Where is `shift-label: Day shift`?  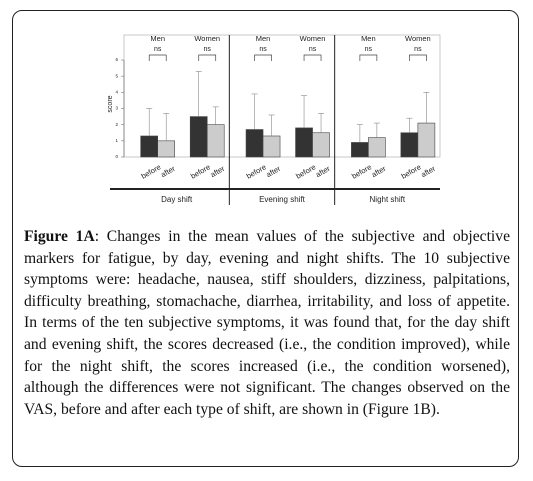 shift-label: Day shift is located at coordinates (177, 199).